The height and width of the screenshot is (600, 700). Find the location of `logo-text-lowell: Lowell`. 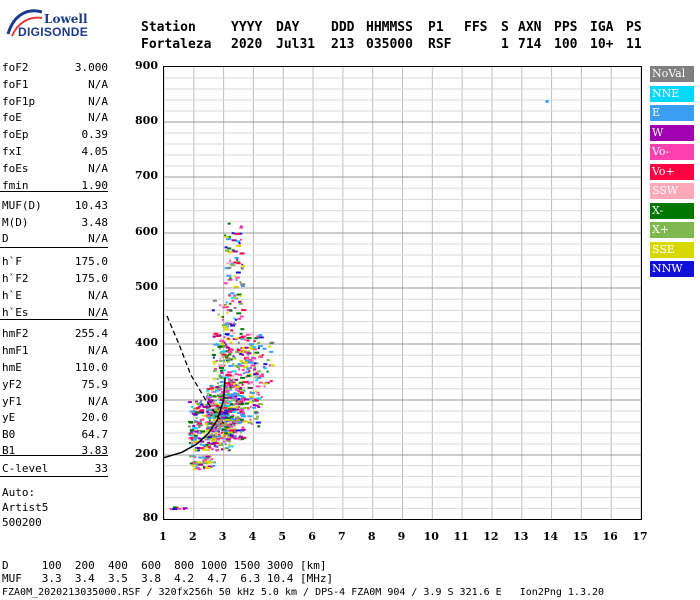

logo-text-lowell: Lowell is located at coordinates (66, 19).